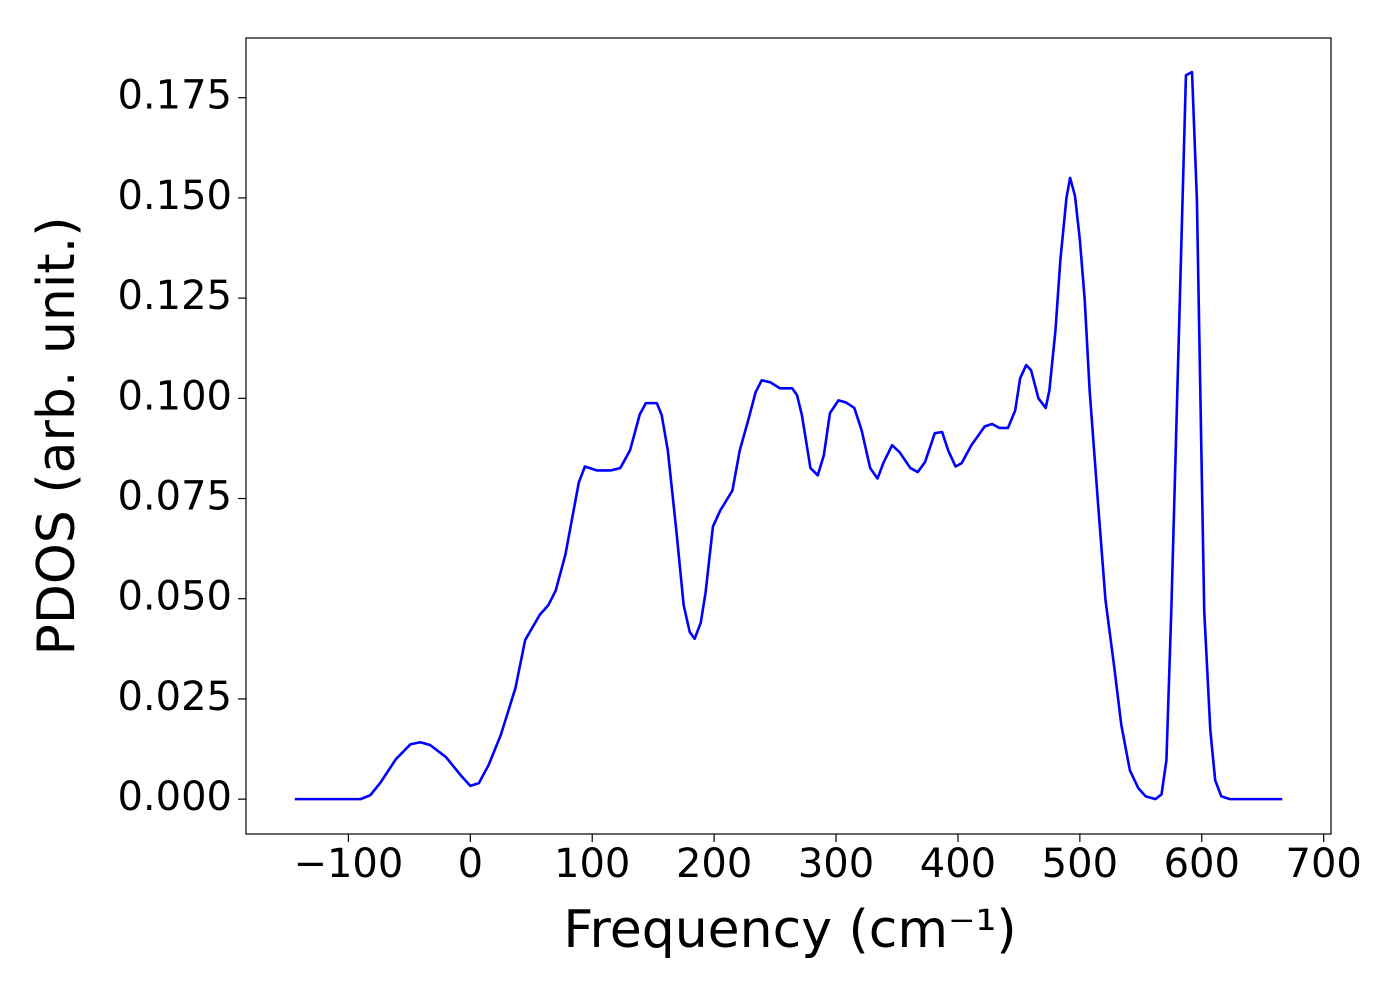  I want to click on x-tick-label: 0, so click(470, 864).